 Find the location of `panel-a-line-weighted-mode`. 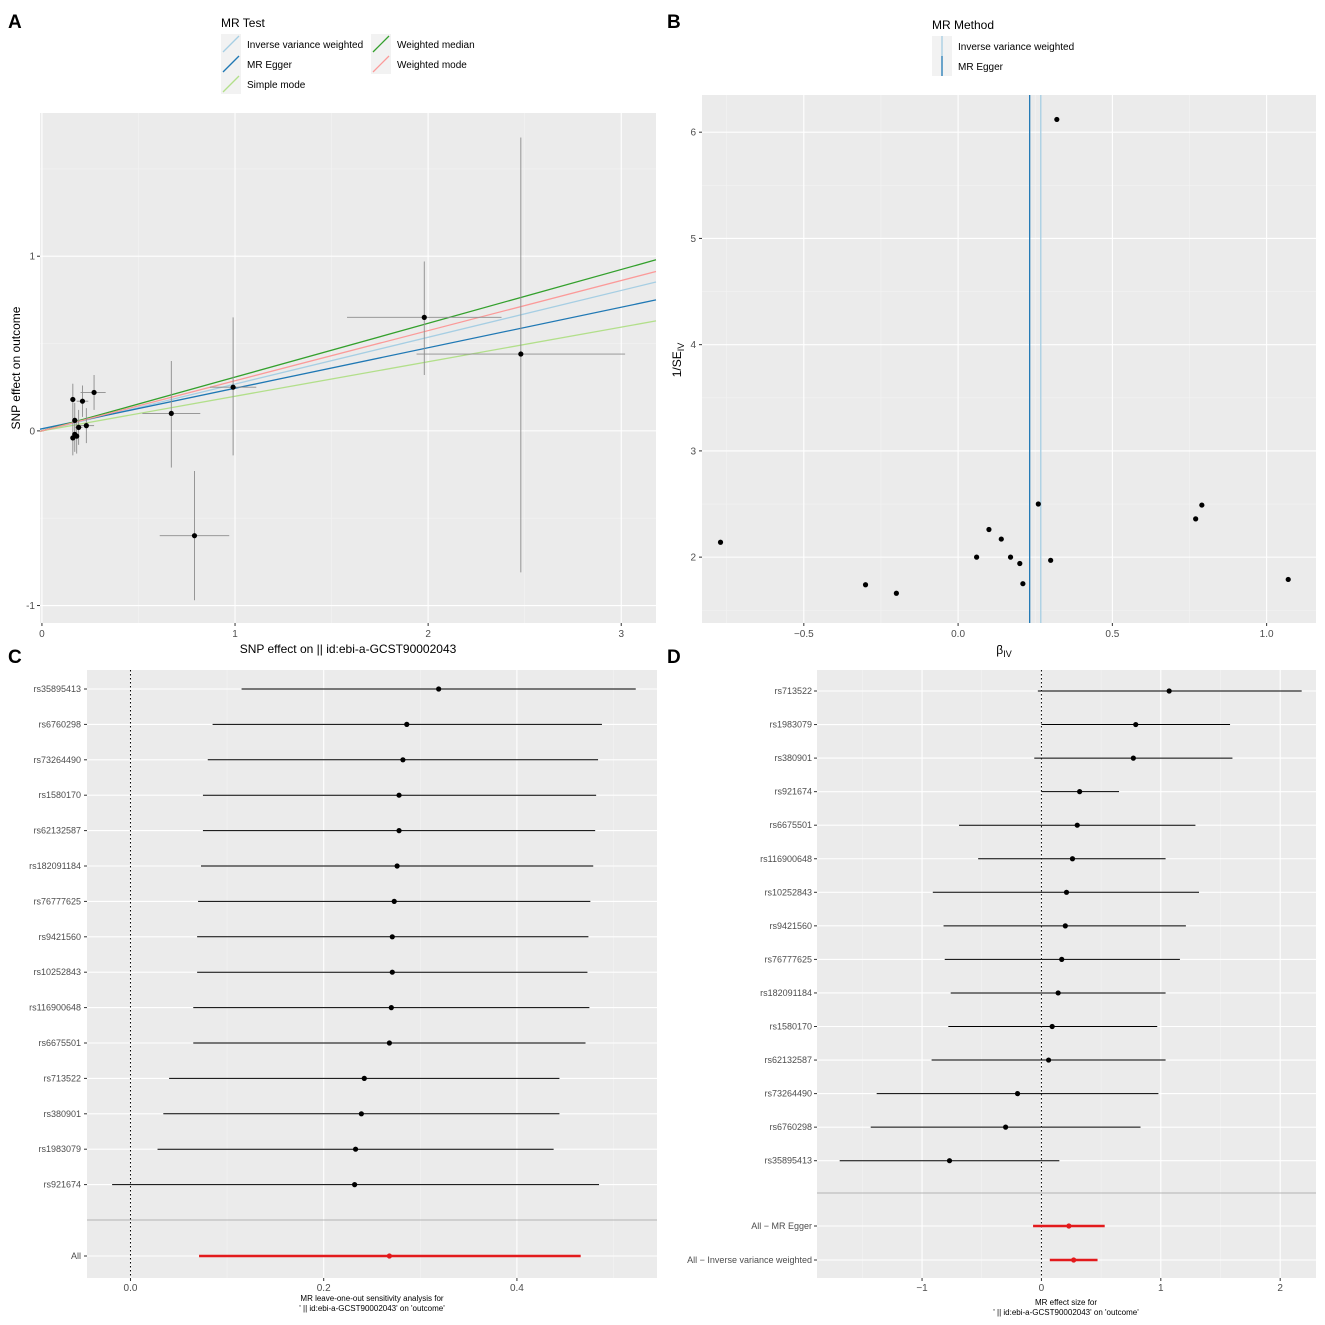

panel-a-line-weighted-mode is located at coordinates (348, 351).